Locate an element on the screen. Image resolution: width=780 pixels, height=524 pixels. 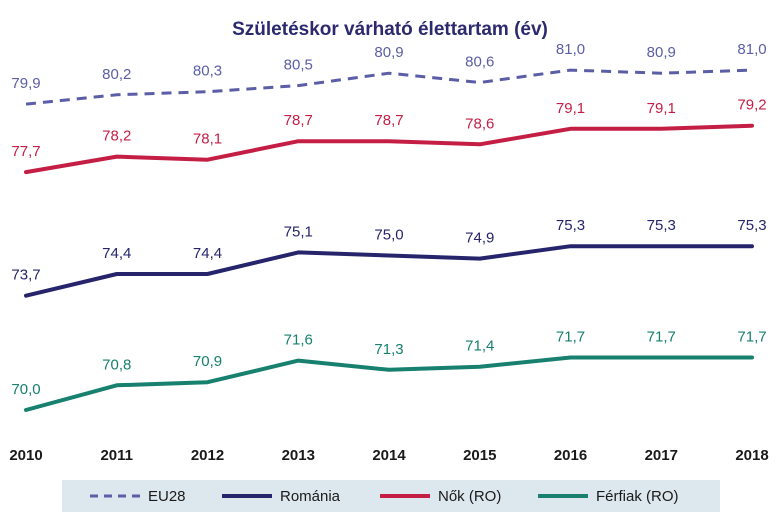
x-tick-label: 2011 is located at coordinates (116, 455).